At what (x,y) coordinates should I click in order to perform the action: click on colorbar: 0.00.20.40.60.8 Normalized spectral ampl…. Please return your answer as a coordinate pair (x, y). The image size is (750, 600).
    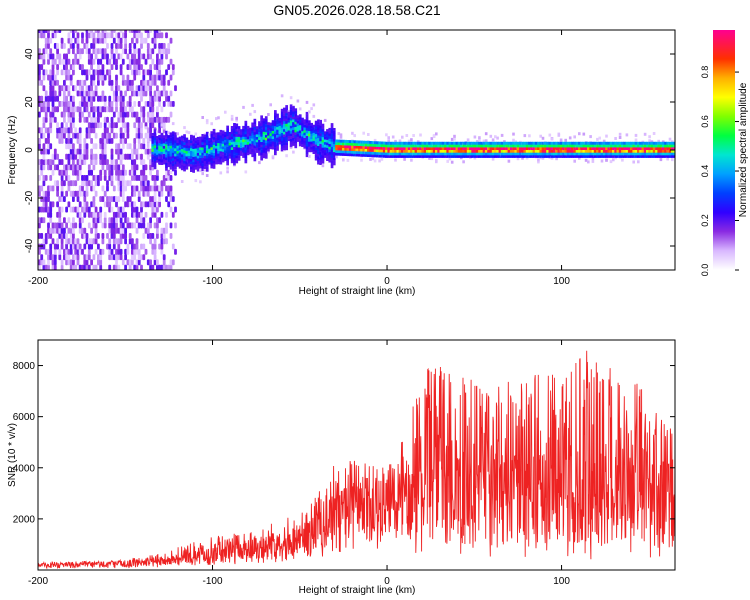
    Looking at the image, I should click on (724, 153).